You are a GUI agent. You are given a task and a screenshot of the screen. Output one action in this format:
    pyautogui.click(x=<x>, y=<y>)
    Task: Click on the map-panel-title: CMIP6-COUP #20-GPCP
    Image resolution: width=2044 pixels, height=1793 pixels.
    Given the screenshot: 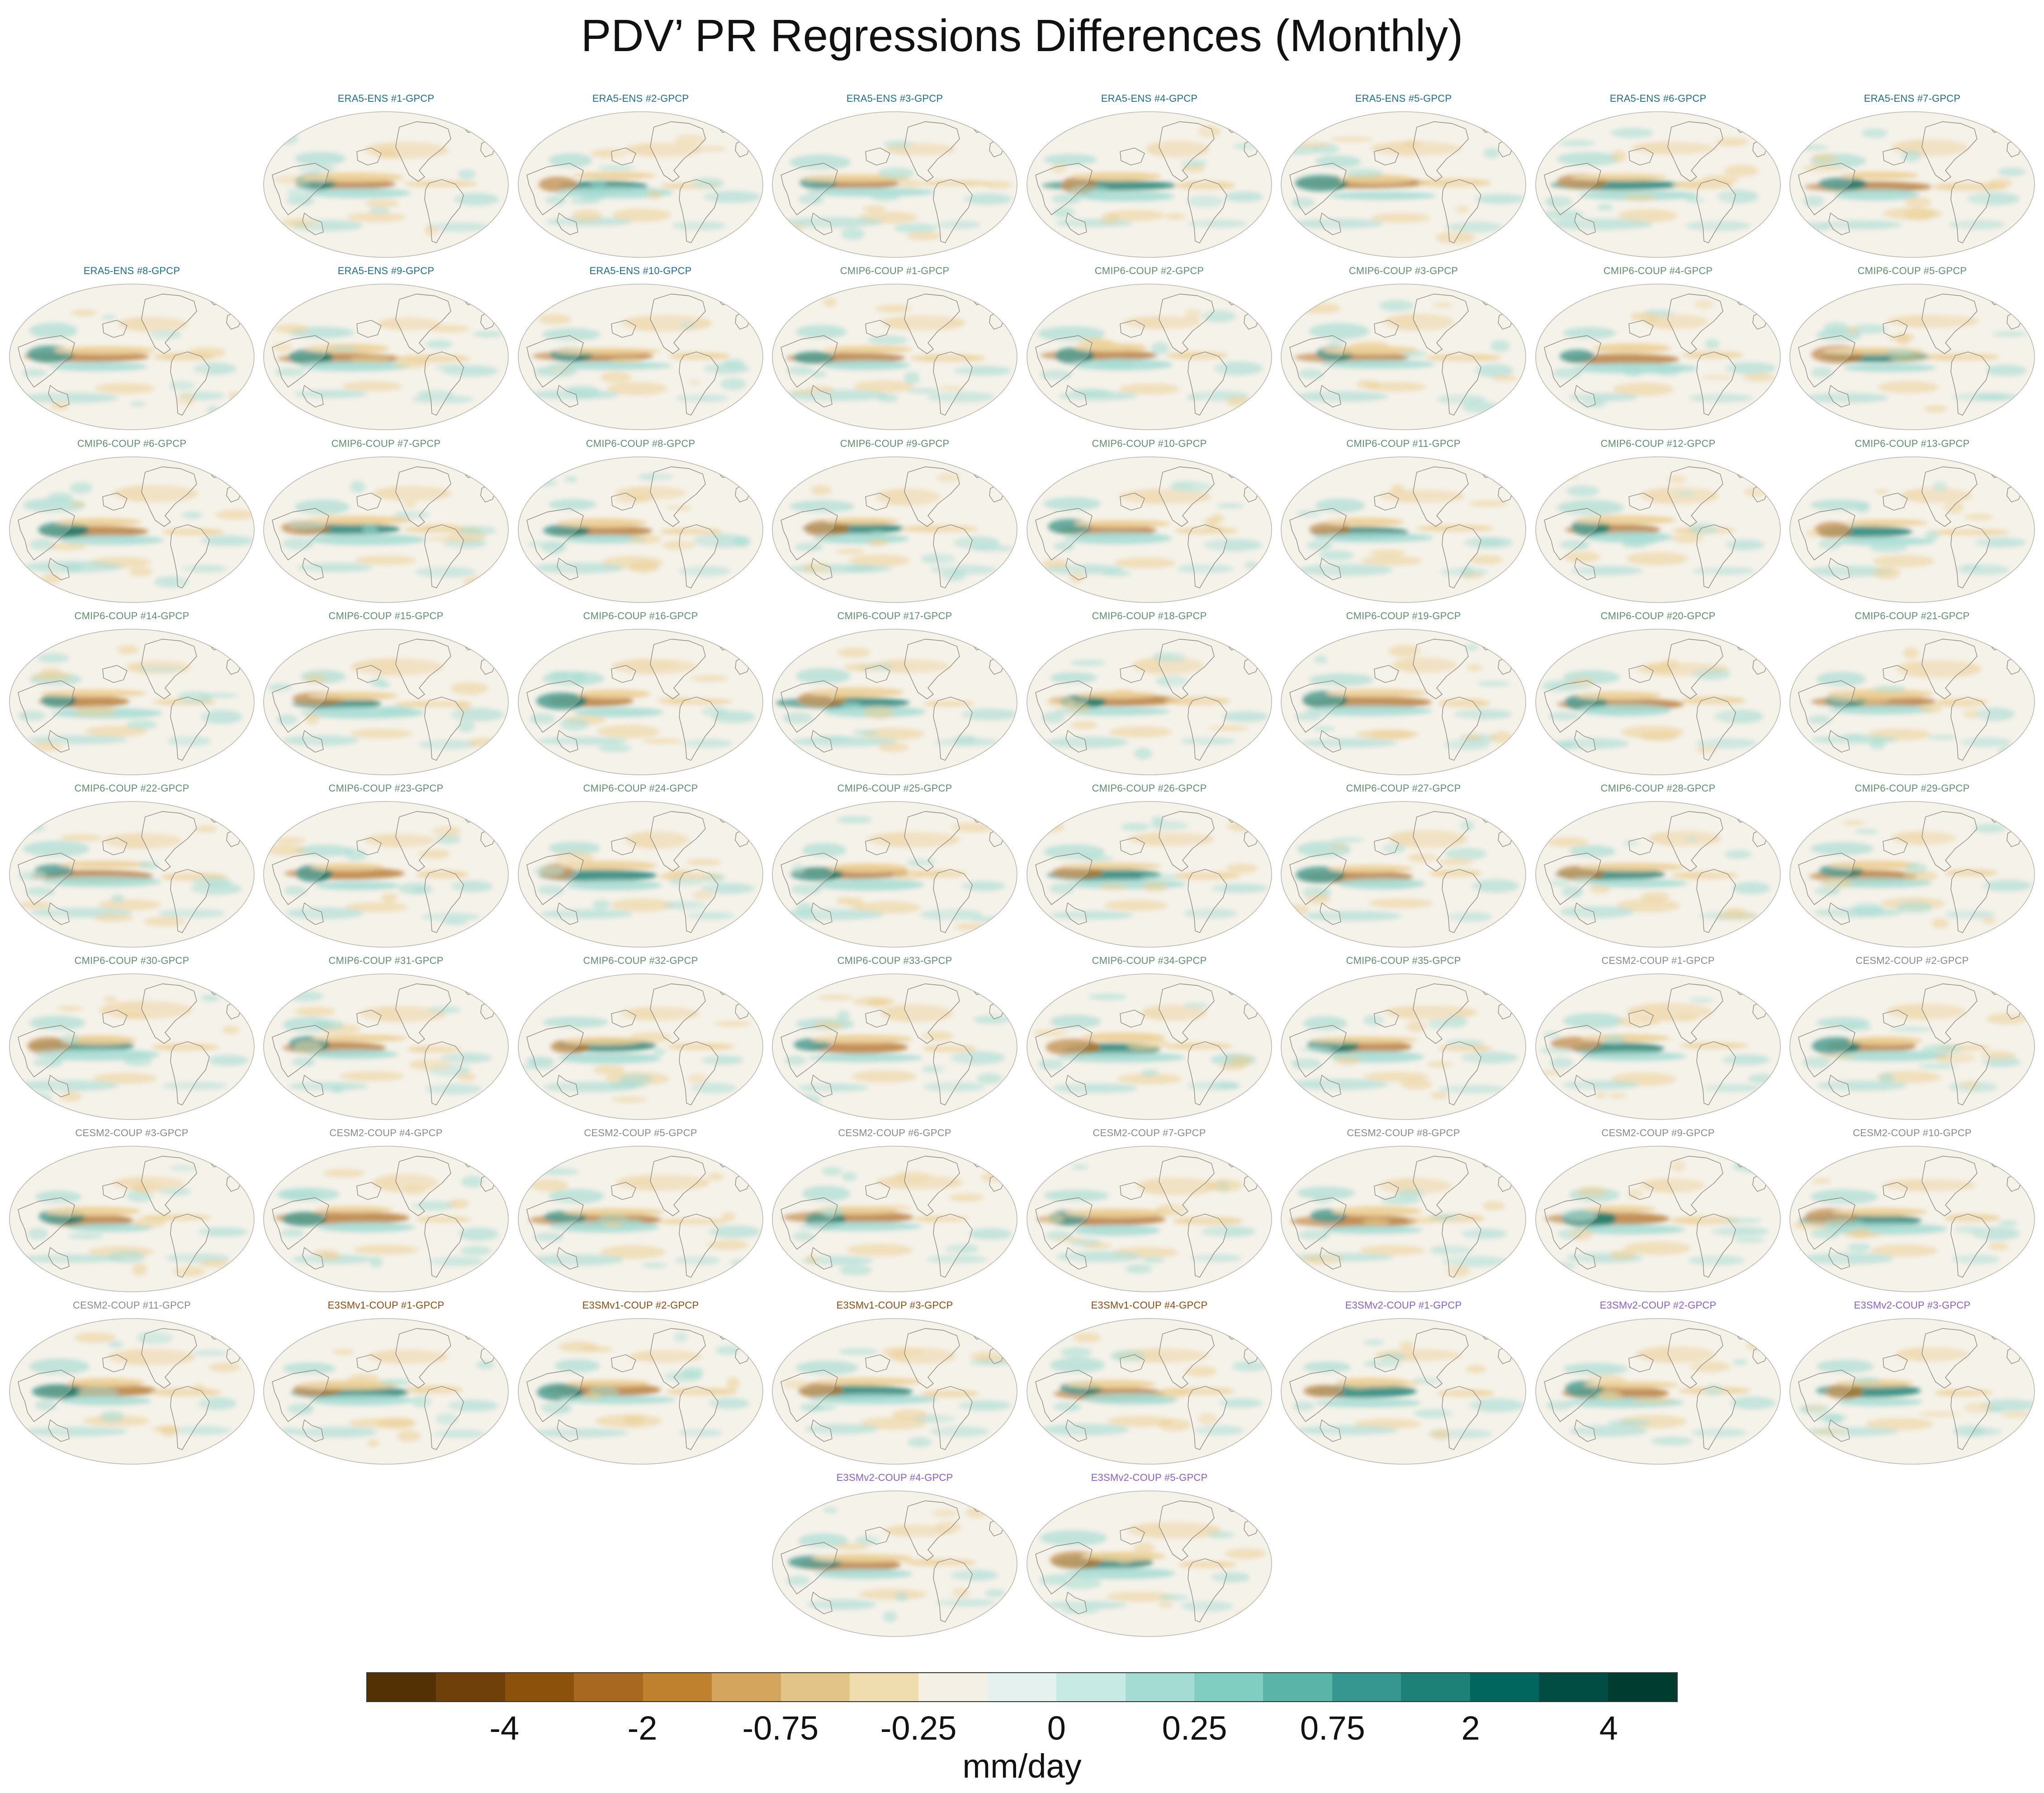 What is the action you would take?
    pyautogui.click(x=1658, y=615)
    